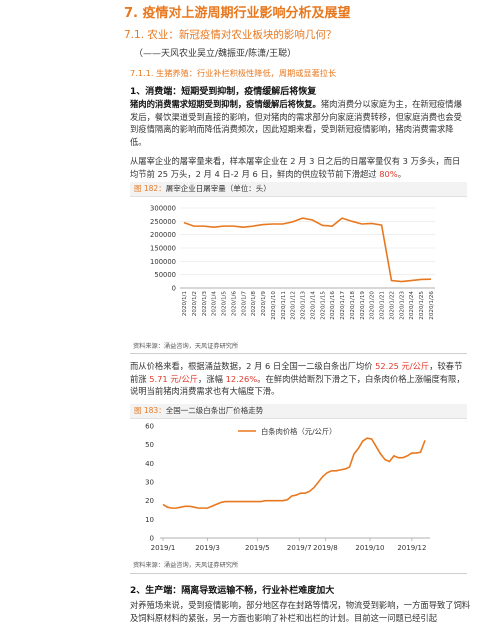  I want to click on y-tick-label: 60, so click(149, 427).